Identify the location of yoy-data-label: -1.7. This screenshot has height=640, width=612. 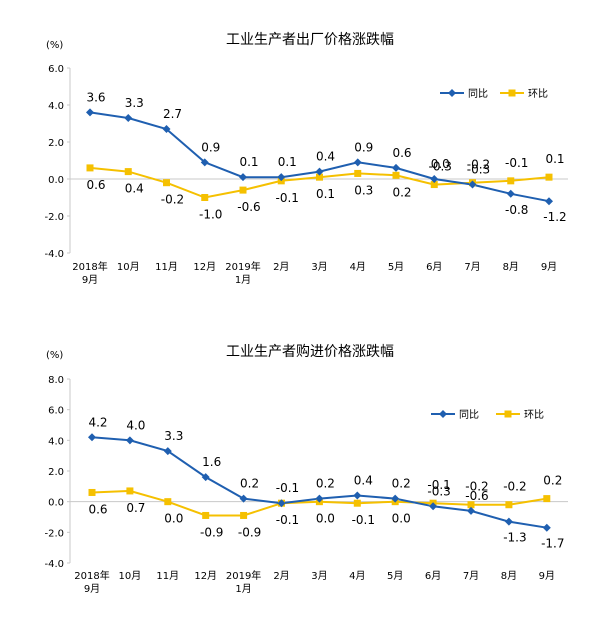
(552, 544).